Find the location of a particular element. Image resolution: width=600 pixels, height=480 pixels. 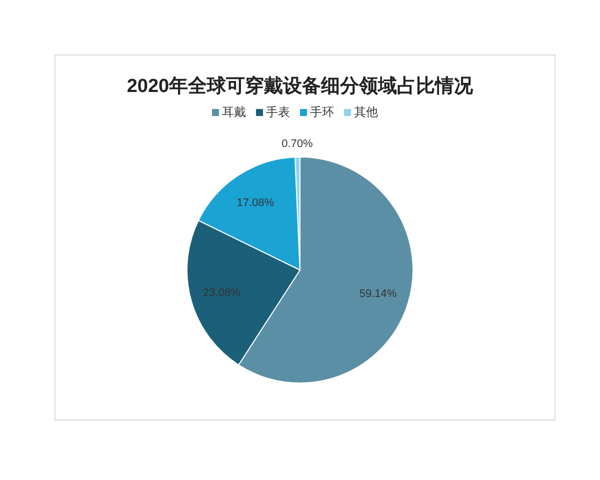

legend-label: 耳戴 is located at coordinates (234, 112).